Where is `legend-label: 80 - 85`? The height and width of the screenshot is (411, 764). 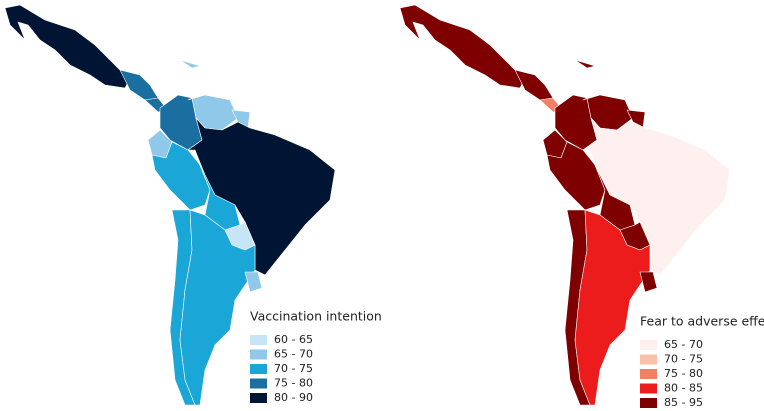
legend-label: 80 - 85 is located at coordinates (683, 388).